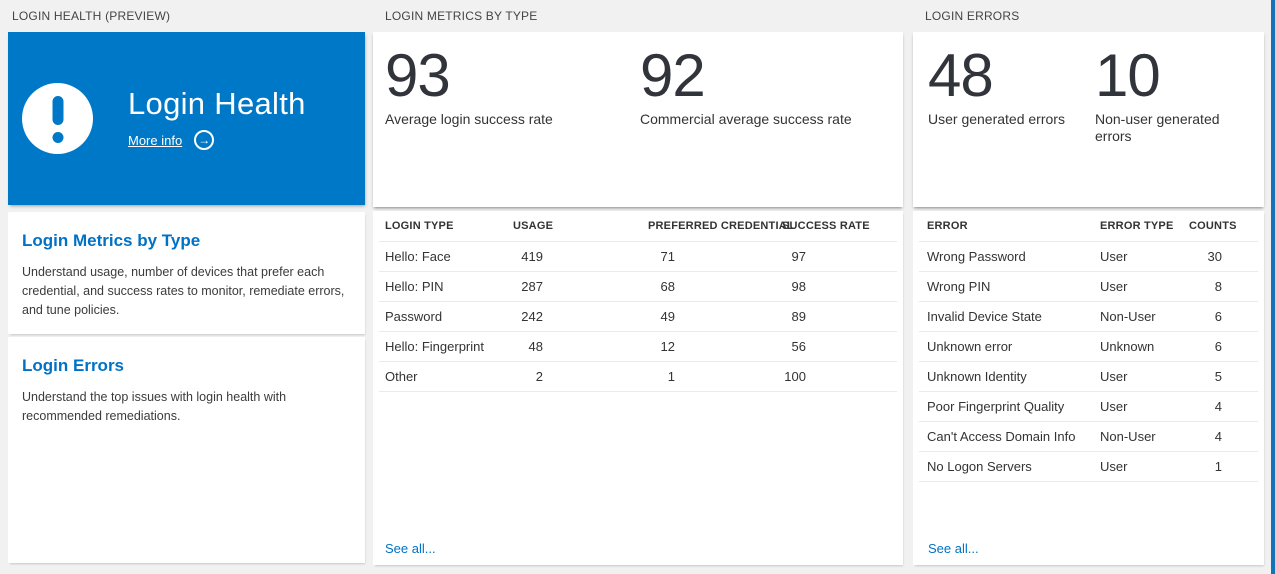 Image resolution: width=1275 pixels, height=574 pixels. I want to click on table-cell: 68, so click(667, 286).